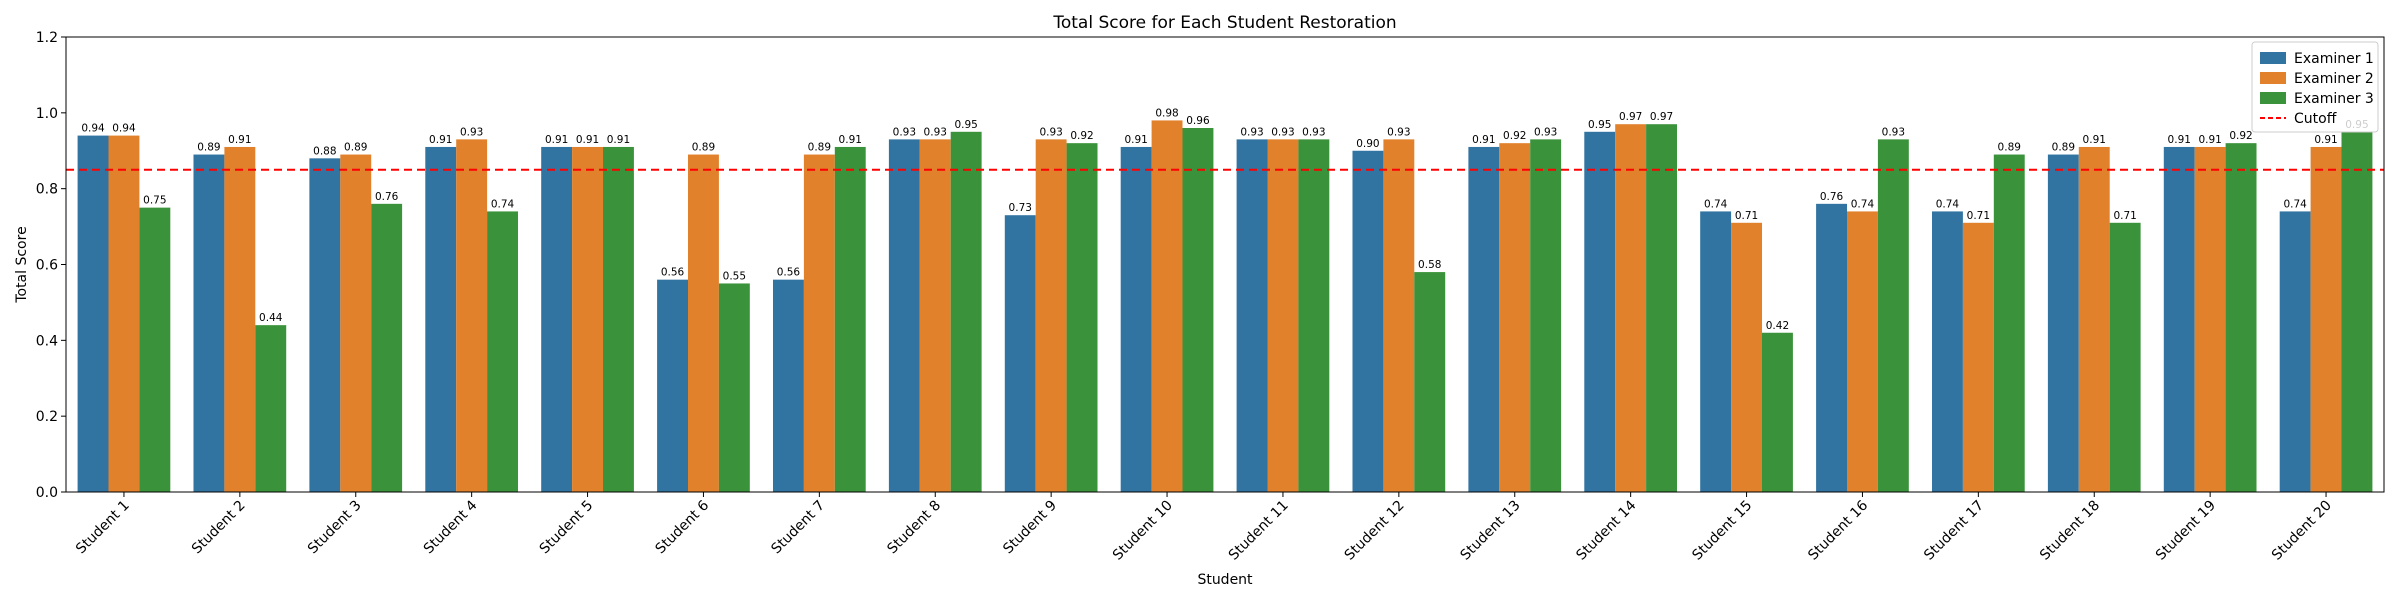 The image size is (2400, 600). Describe the element at coordinates (1143, 531) in the screenshot. I see `x-tick-label: Student 10` at that location.